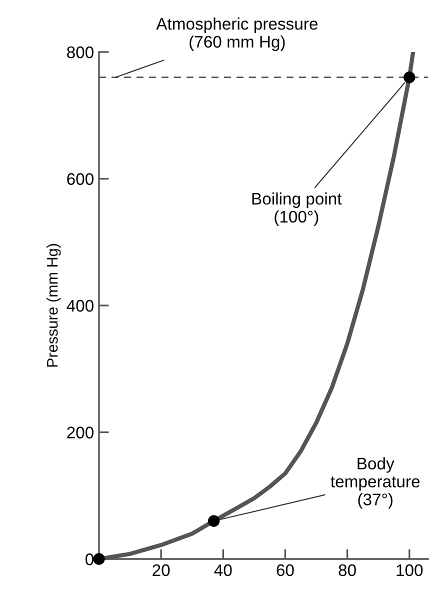 This screenshot has height=590, width=433. Describe the element at coordinates (375, 483) in the screenshot. I see `annotation: Body temperature (37°)` at that location.